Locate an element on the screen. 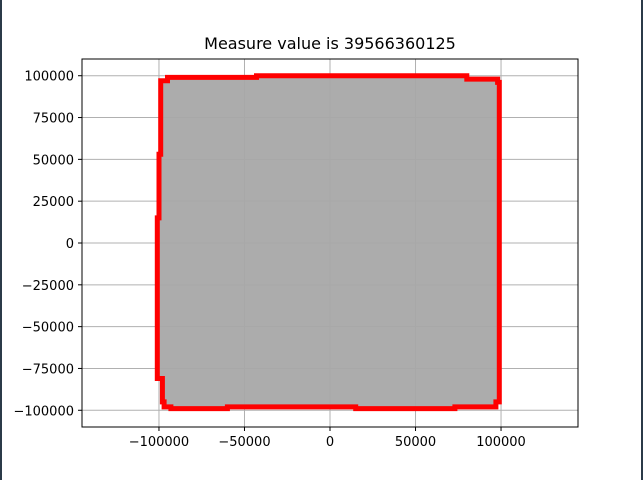 The height and width of the screenshot is (480, 643). y-tick-label: 25000 is located at coordinates (53, 202).